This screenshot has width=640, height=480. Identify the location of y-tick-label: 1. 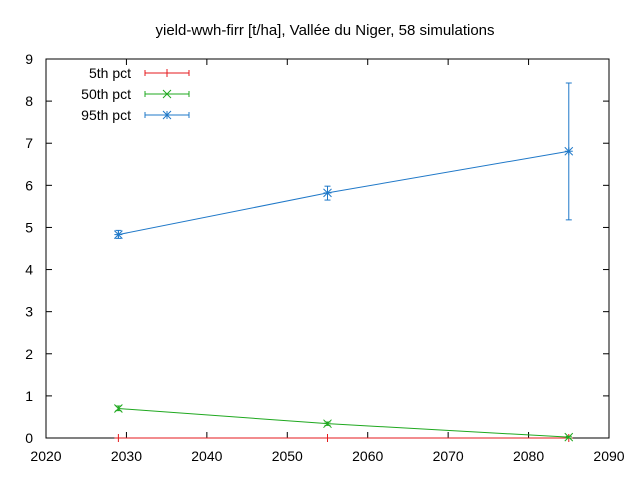
(29, 396).